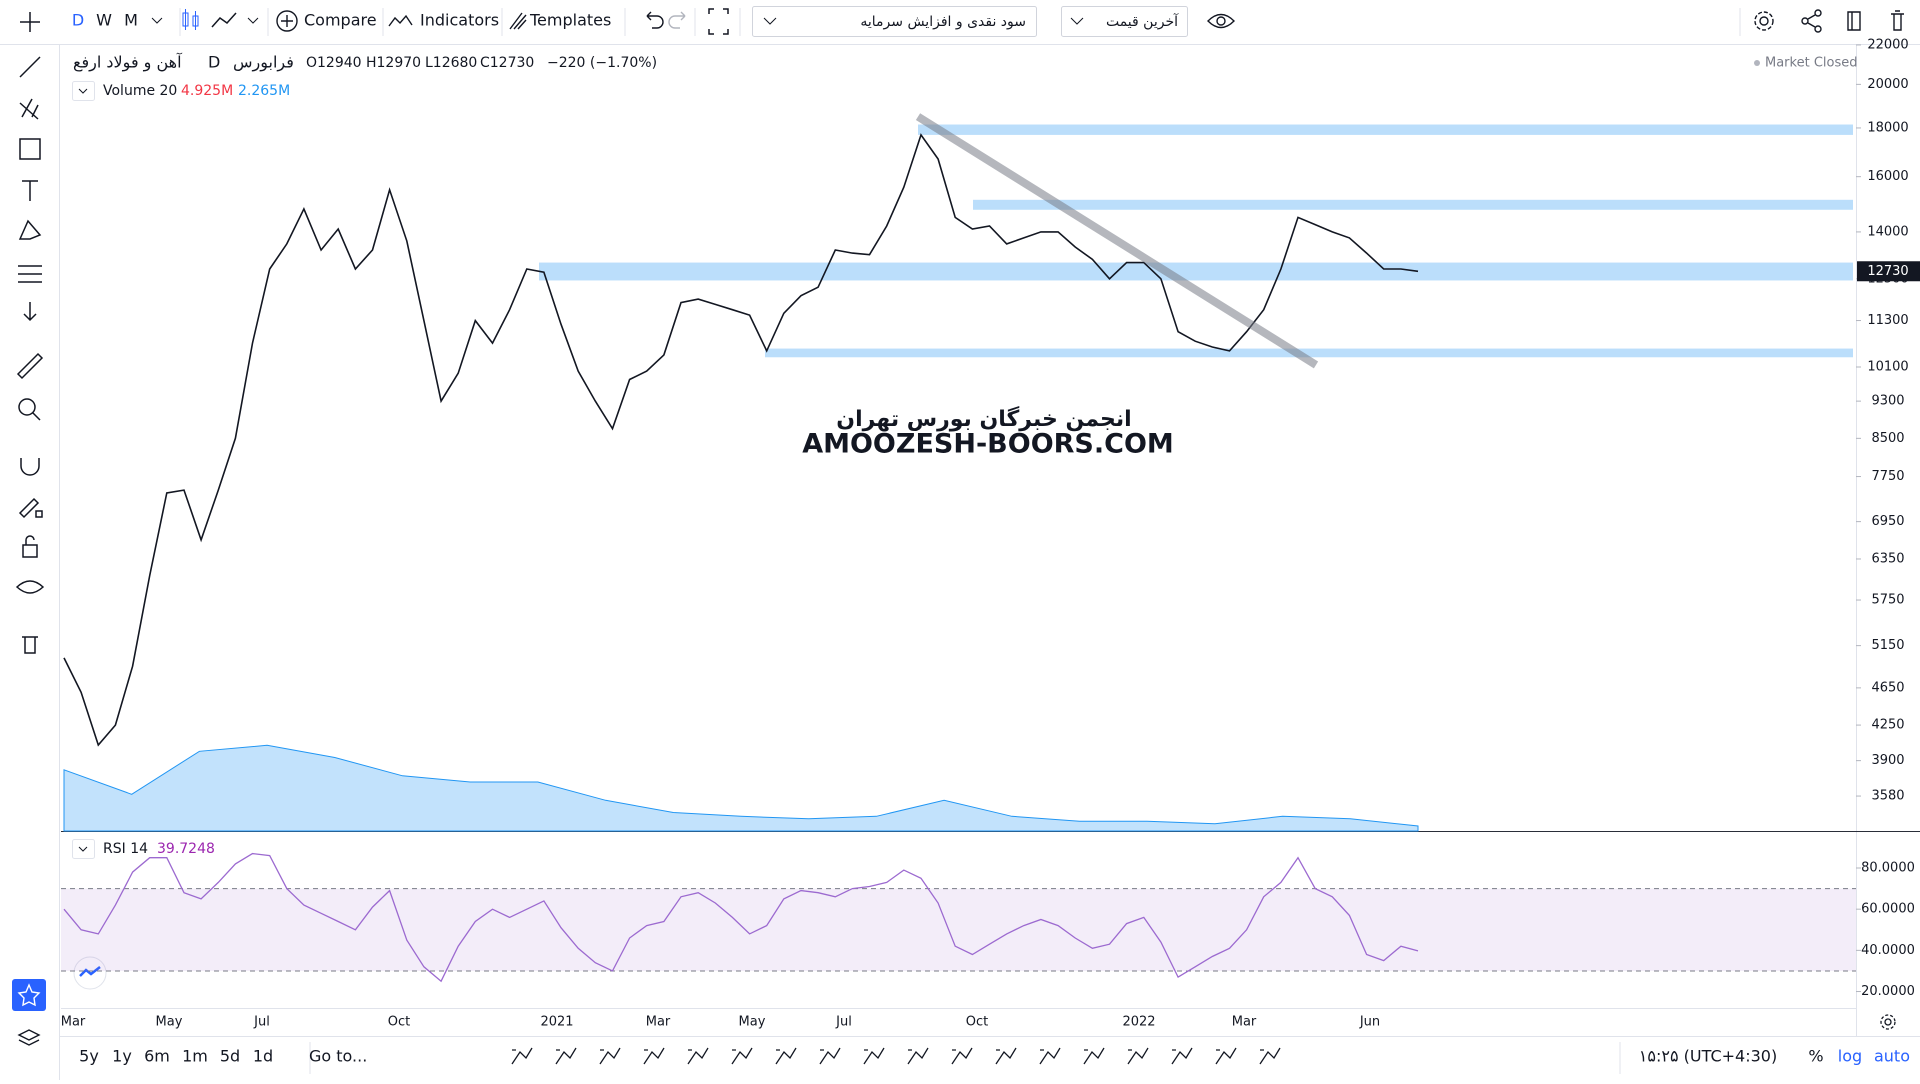  I want to click on dropdown-label: آخرین قیمت, so click(1142, 21).